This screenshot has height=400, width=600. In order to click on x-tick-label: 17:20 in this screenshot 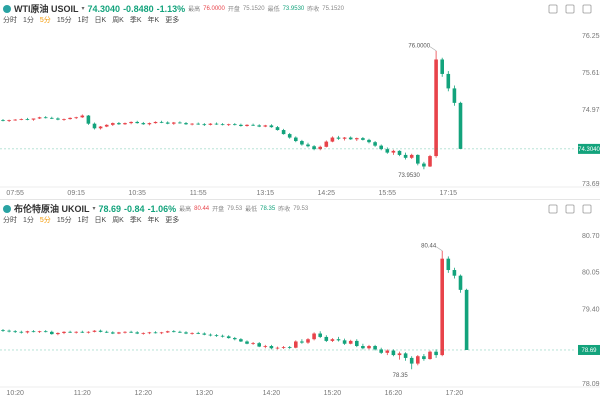, I will do `click(455, 393)`.